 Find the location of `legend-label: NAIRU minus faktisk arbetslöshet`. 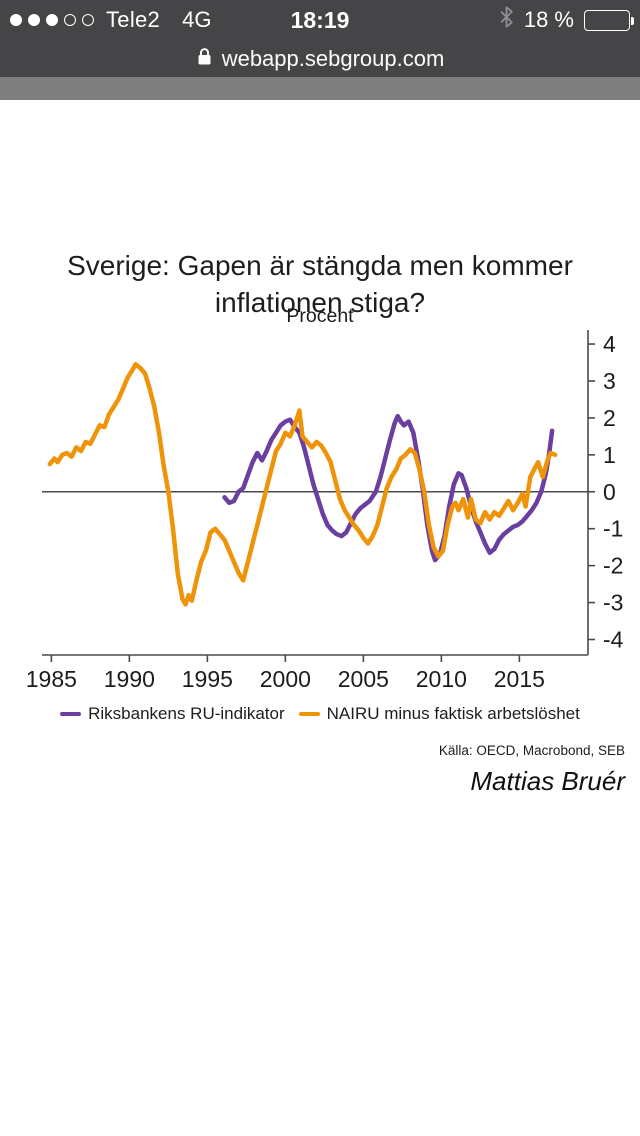

legend-label: NAIRU minus faktisk arbetslöshet is located at coordinates (453, 713).